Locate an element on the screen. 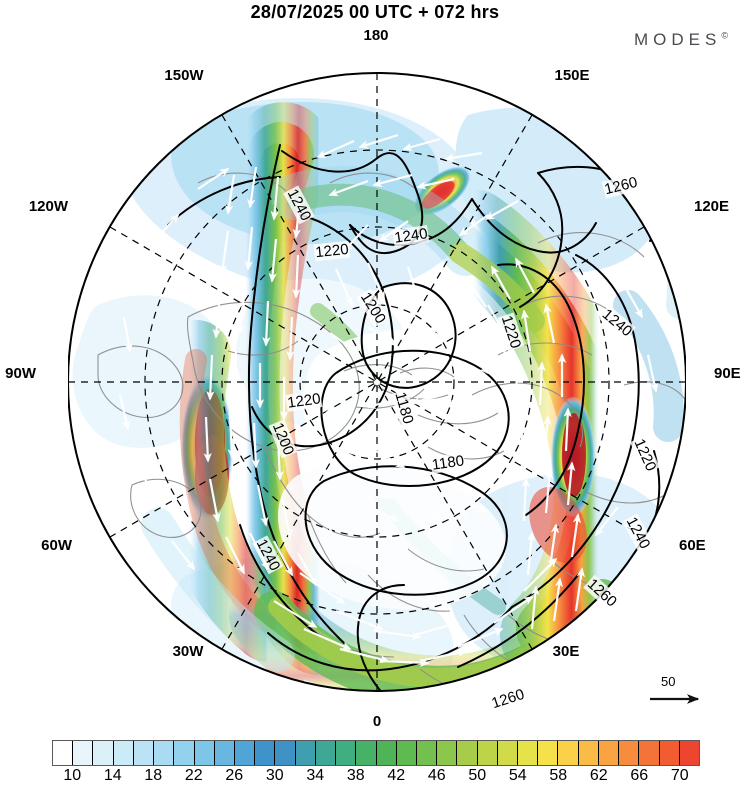 Image resolution: width=750 pixels, height=789 pixels. longitude-label-60e: 60E is located at coordinates (692, 545).